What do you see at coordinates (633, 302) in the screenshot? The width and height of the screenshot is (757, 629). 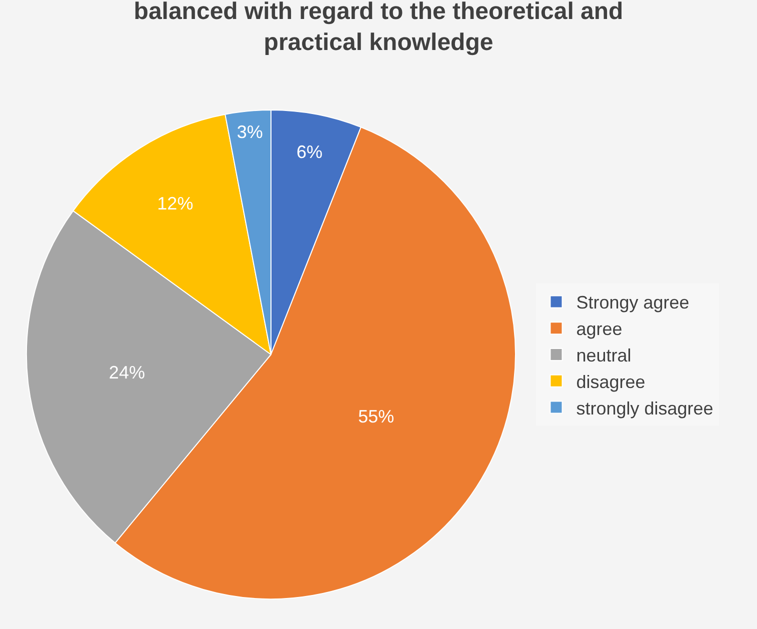 I see `legend-label: Strongy agree` at bounding box center [633, 302].